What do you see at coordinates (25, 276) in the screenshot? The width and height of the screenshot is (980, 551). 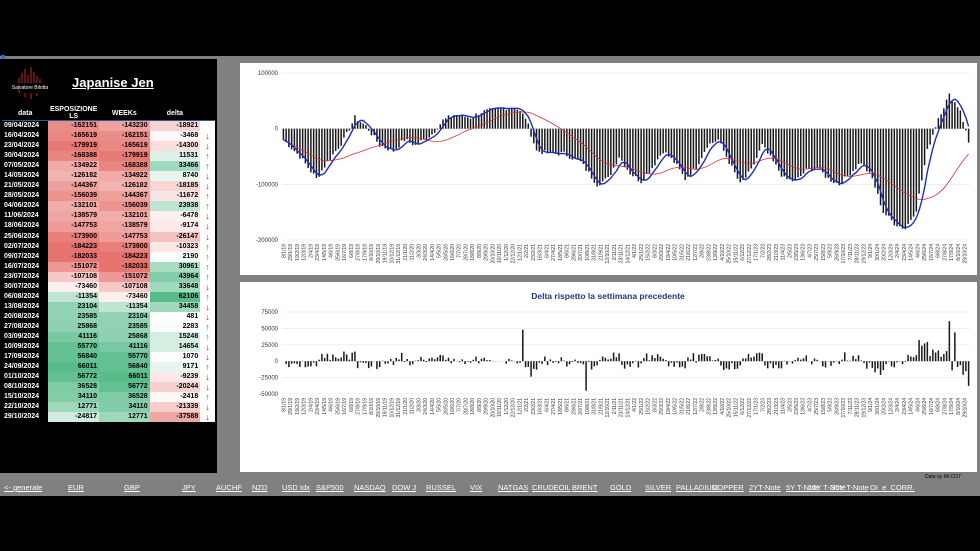 I see `cell-date: 23/07/2024` at bounding box center [25, 276].